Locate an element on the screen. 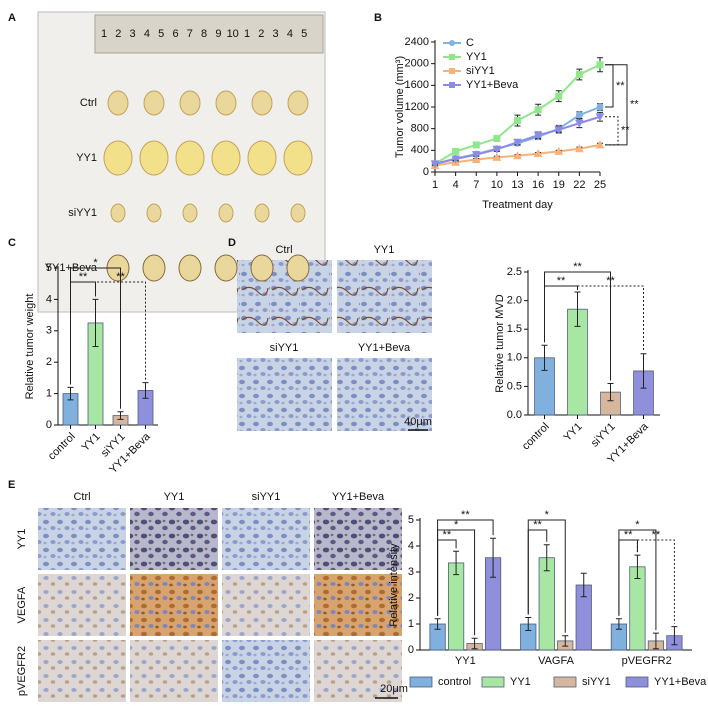 The image size is (708, 706). x-tick-label: 19 is located at coordinates (559, 185).